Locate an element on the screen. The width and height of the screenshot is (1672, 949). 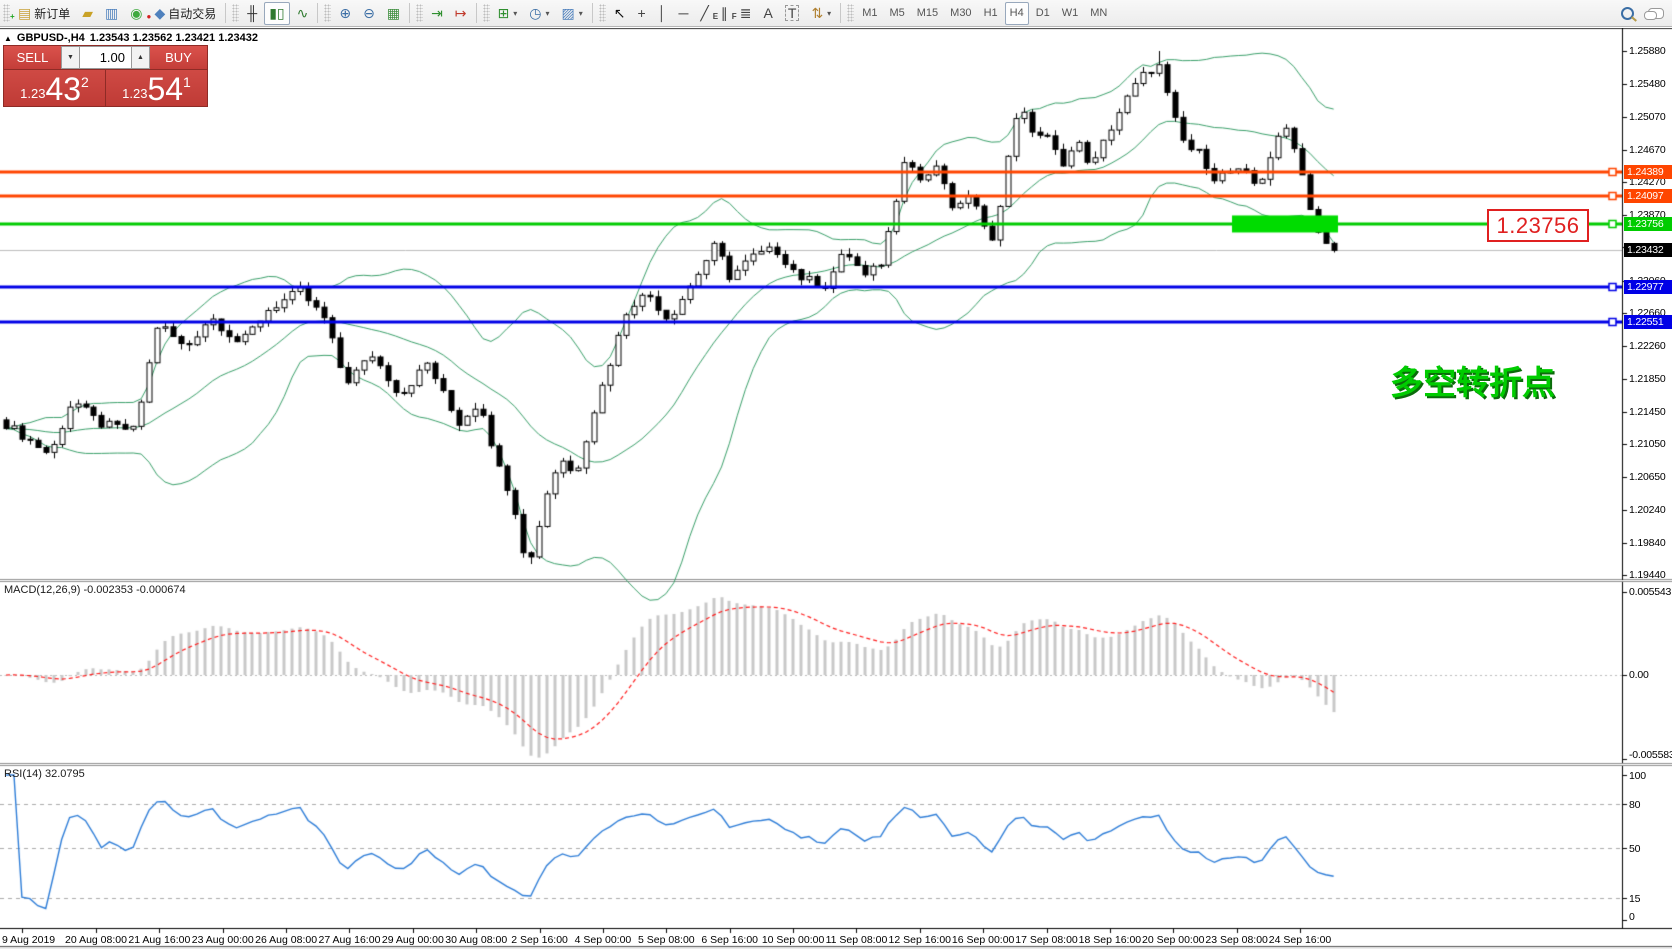
sell-button: SELL is located at coordinates (32, 57).